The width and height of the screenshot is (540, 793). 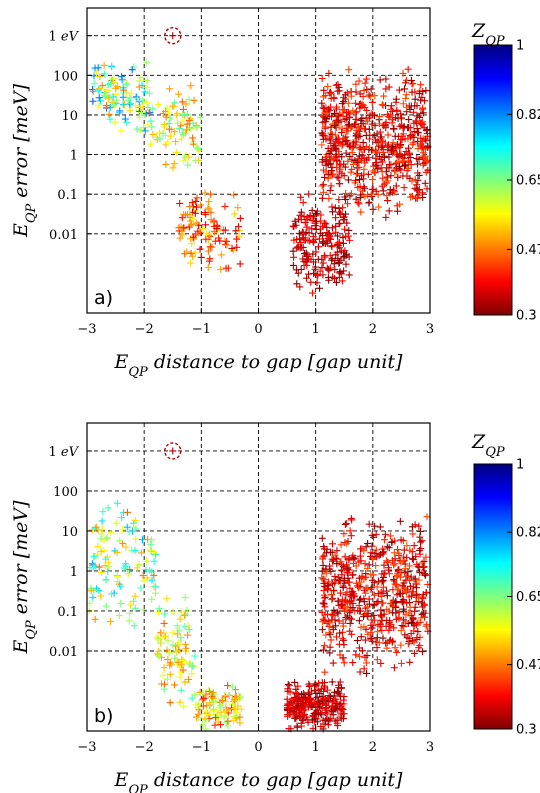 I want to click on x-tick-label: 2, so click(x=373, y=329).